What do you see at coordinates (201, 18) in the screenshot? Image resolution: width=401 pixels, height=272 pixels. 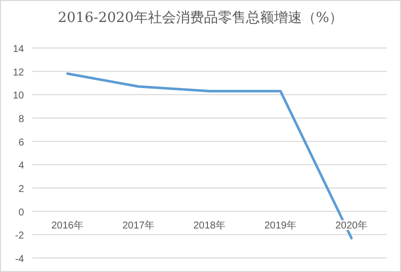 I see `chart-title: 2016-2020年社会消费品零售总额增速（%）` at bounding box center [201, 18].